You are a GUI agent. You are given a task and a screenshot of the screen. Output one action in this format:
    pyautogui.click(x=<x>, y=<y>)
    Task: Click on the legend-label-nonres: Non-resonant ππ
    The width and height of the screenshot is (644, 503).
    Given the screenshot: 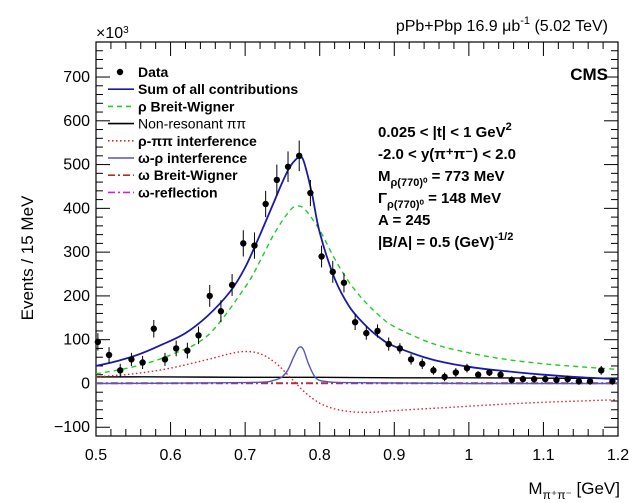 What is the action you would take?
    pyautogui.click(x=192, y=124)
    